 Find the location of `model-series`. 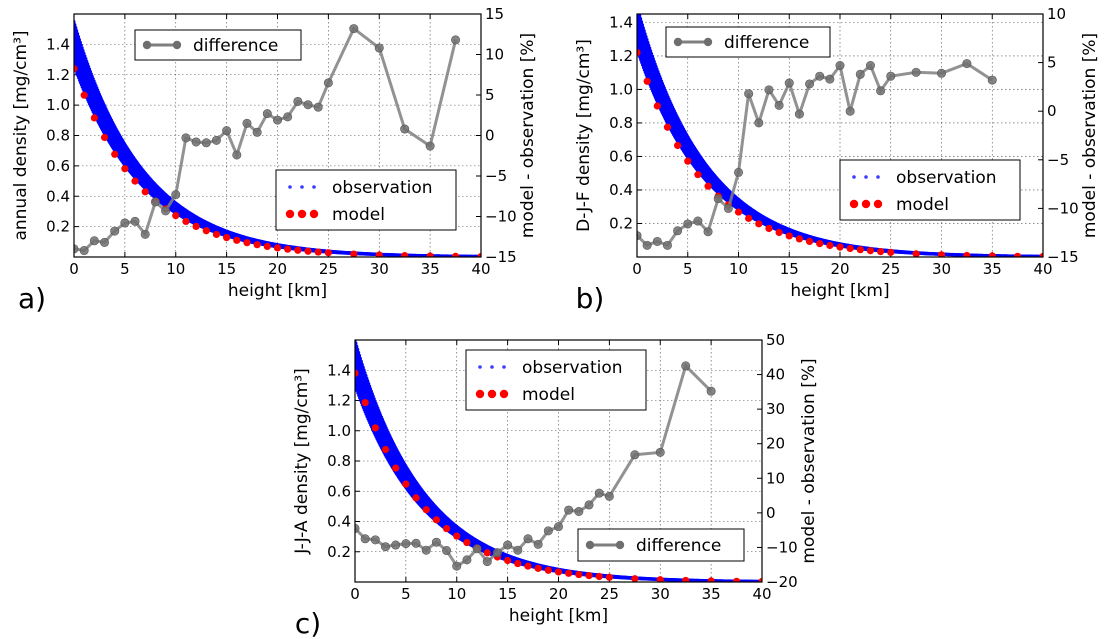

model-series is located at coordinates (277, 161).